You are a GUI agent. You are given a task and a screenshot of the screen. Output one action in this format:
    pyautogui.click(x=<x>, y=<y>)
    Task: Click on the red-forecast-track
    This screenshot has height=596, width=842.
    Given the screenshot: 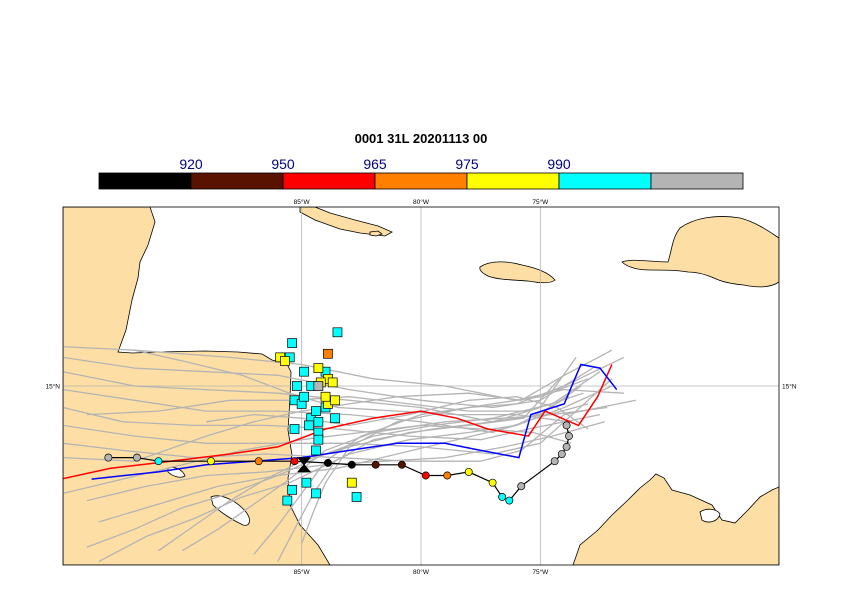 What is the action you would take?
    pyautogui.click(x=338, y=422)
    